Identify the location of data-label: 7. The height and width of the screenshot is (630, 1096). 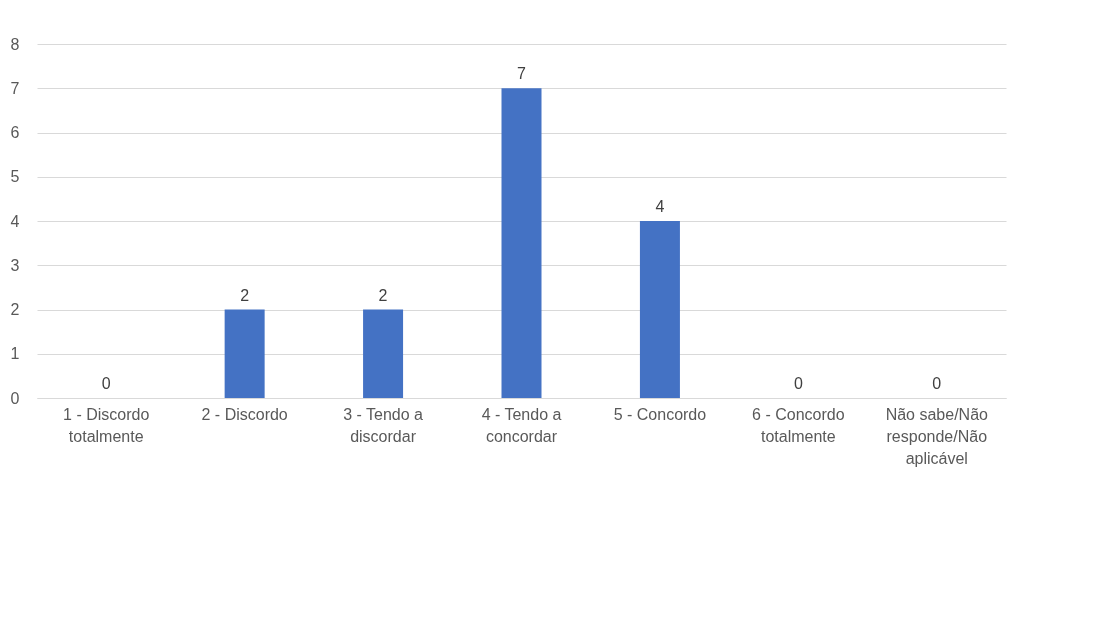
(522, 74).